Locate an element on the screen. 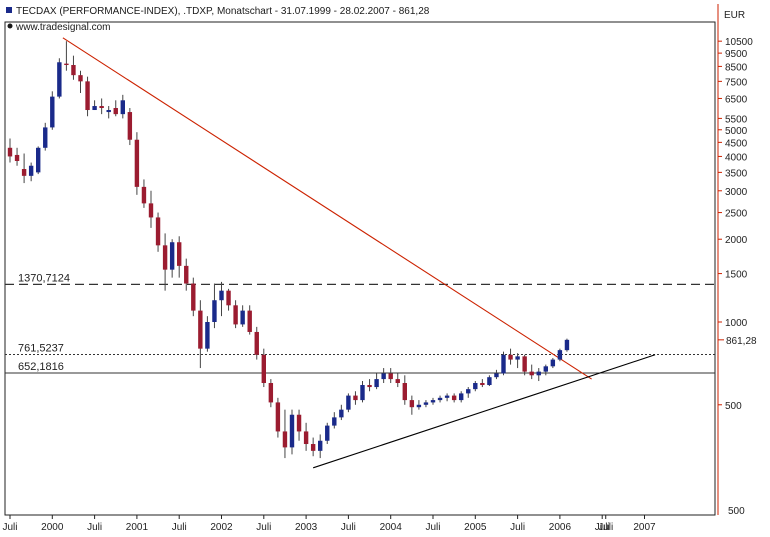 This screenshot has height=537, width=770. source-icon is located at coordinates (10, 26).